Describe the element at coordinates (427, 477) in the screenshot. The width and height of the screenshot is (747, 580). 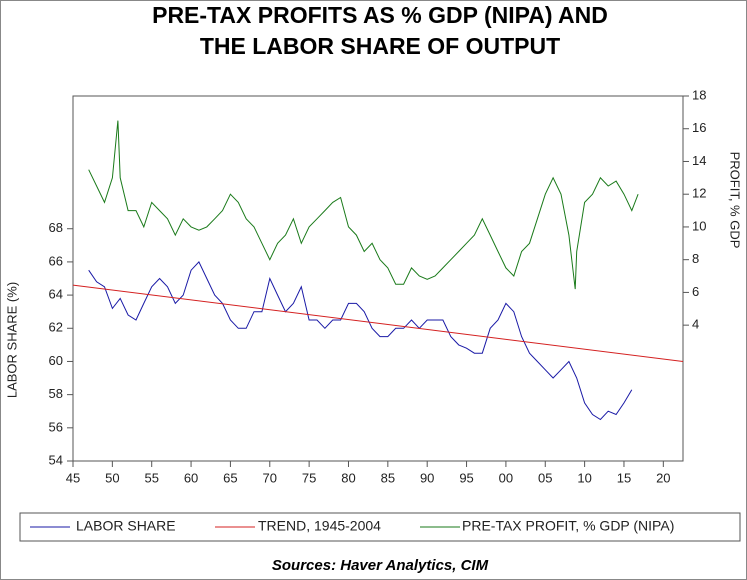
I see `x-tick-label: 90` at that location.